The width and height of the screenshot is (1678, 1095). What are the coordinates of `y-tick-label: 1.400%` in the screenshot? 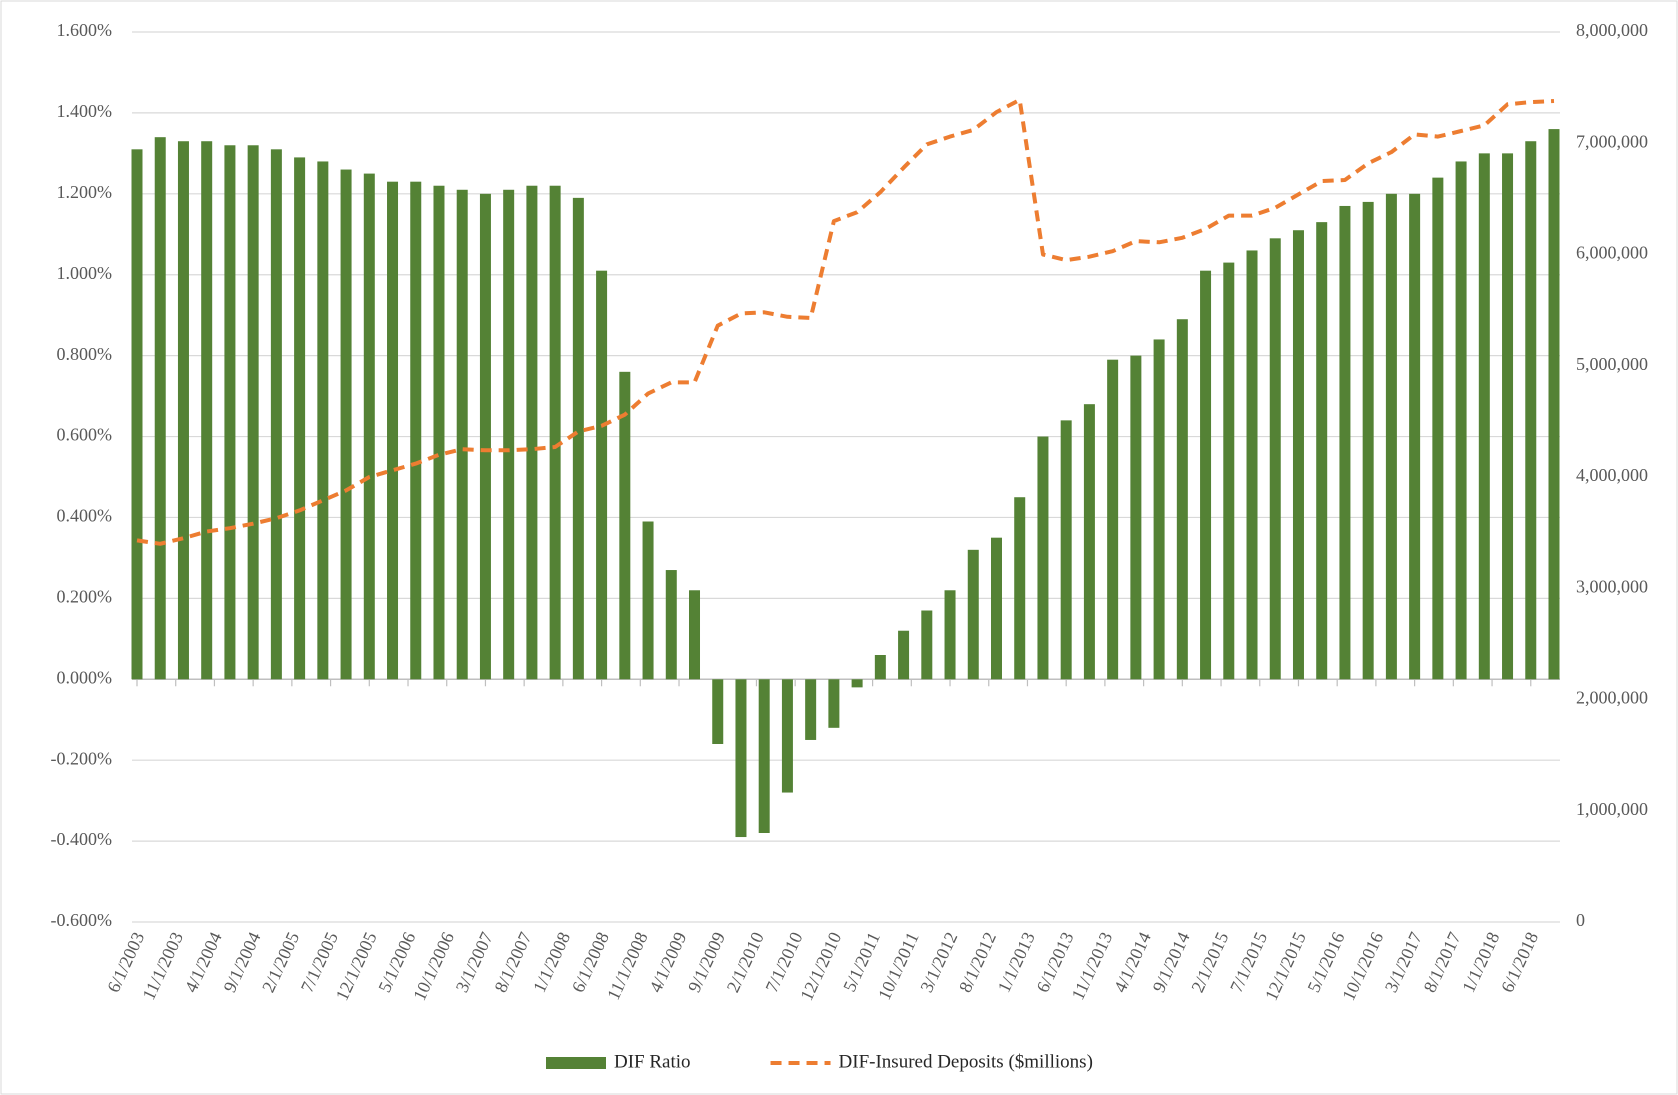 It's located at (85, 111).